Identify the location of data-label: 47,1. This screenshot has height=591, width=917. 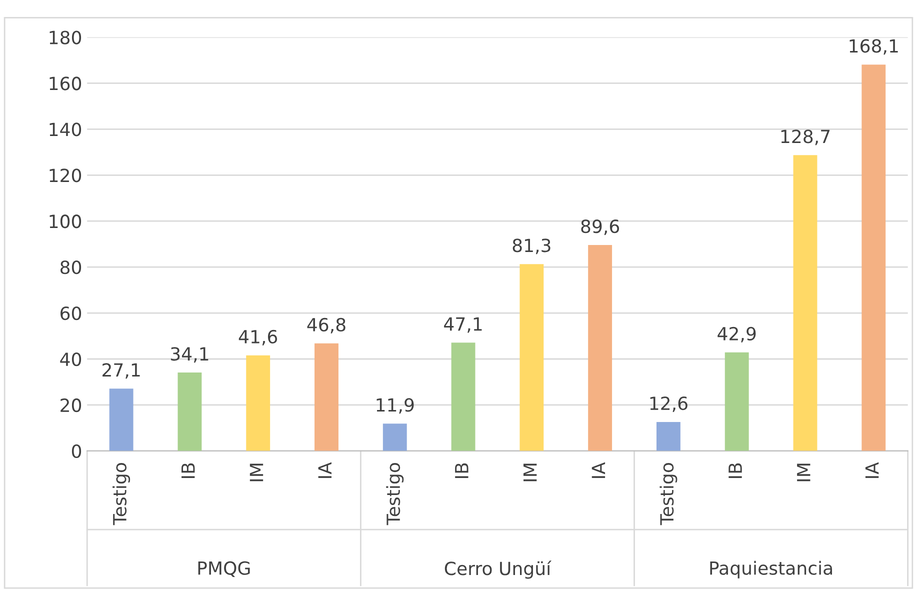
(463, 325).